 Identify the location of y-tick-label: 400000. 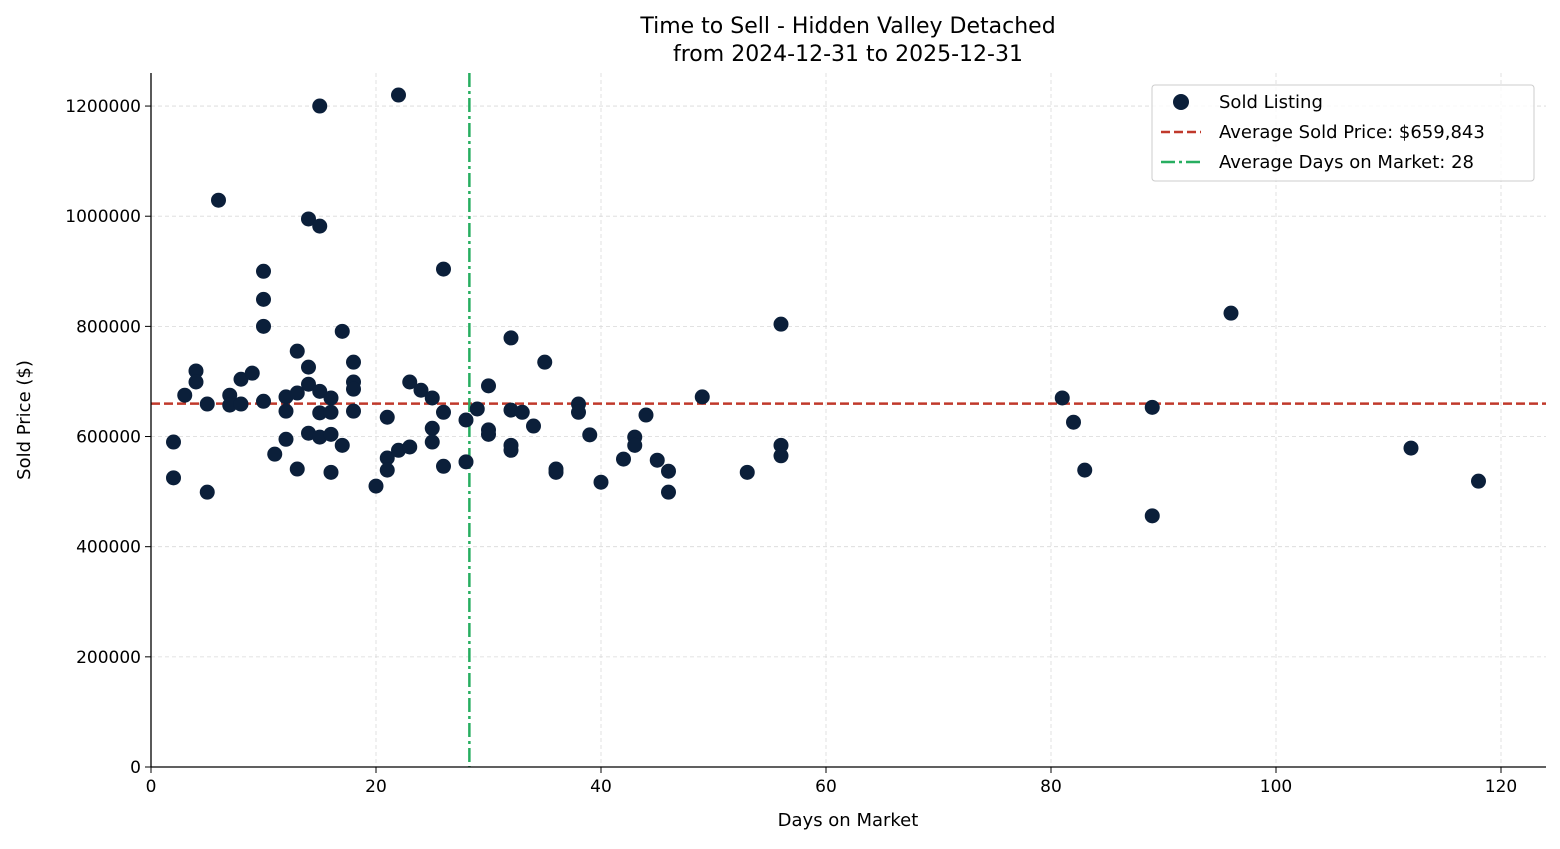
(108, 548).